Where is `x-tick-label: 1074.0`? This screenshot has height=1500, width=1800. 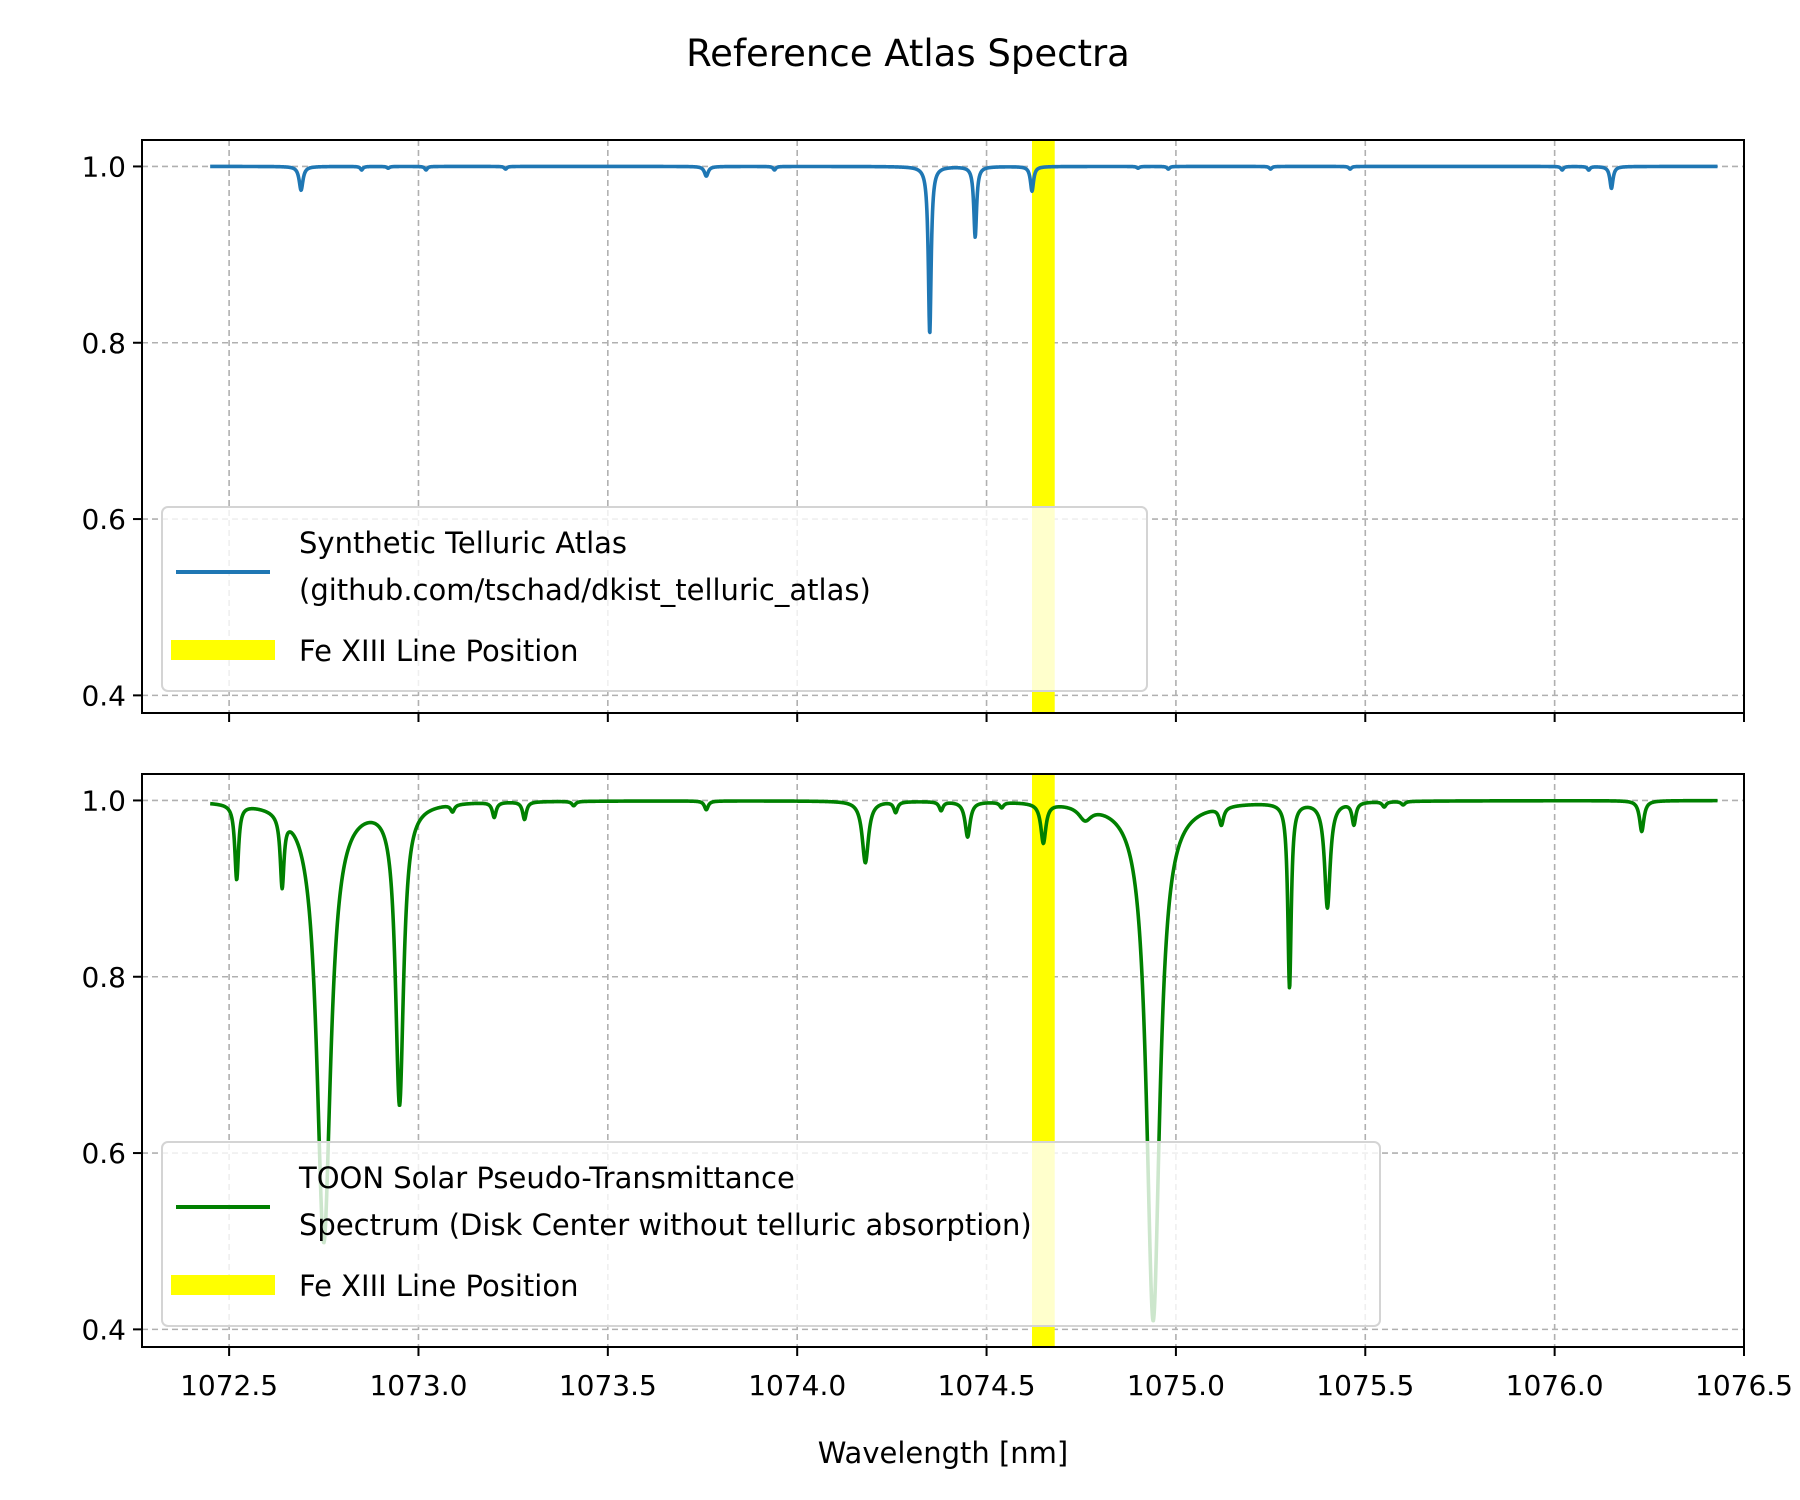 x-tick-label: 1074.0 is located at coordinates (797, 1385).